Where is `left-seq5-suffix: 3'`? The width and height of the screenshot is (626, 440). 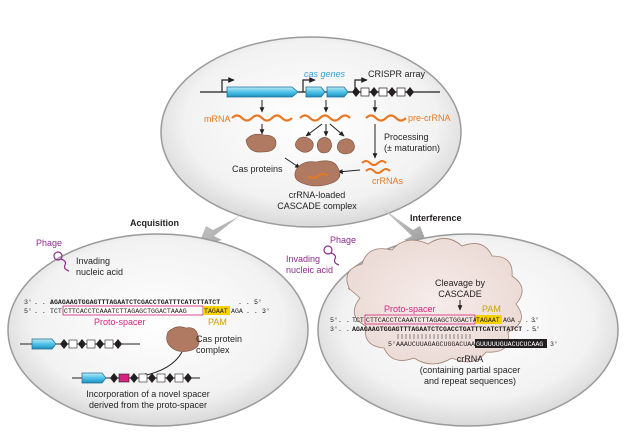
left-seq5-suffix: 3' is located at coordinates (266, 311).